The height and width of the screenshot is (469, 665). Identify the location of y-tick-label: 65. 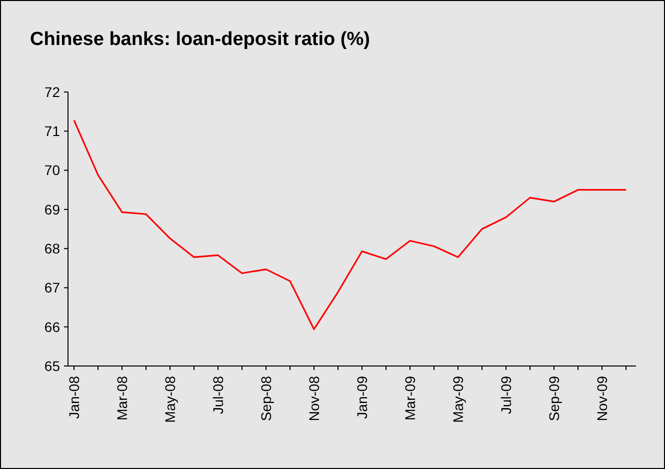
(52, 366).